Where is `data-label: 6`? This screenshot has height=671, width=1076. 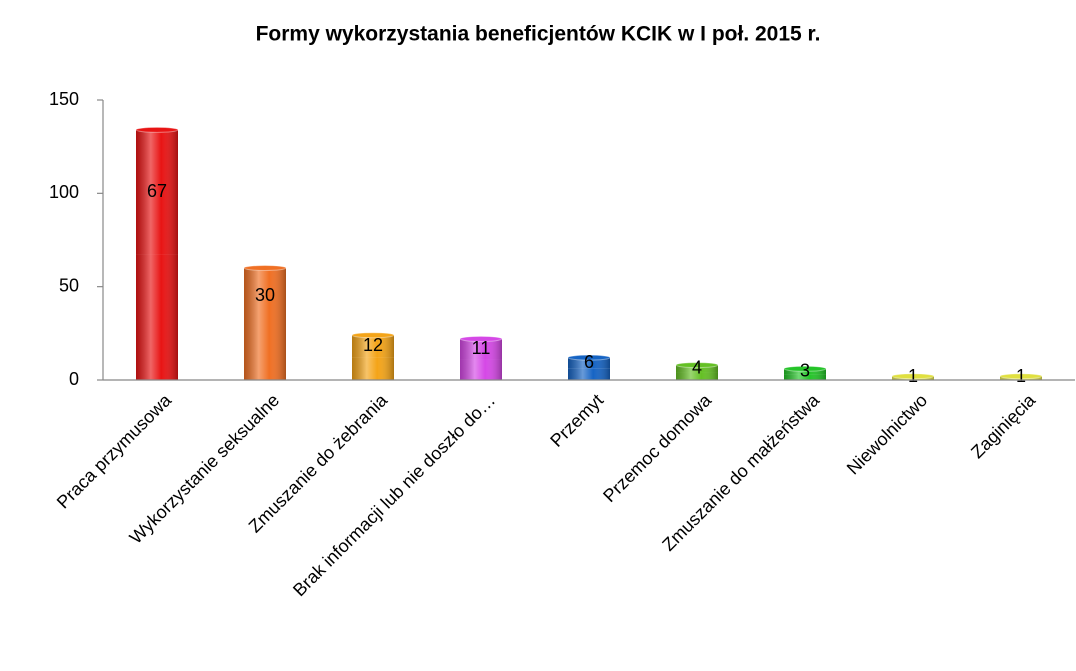 data-label: 6 is located at coordinates (589, 362).